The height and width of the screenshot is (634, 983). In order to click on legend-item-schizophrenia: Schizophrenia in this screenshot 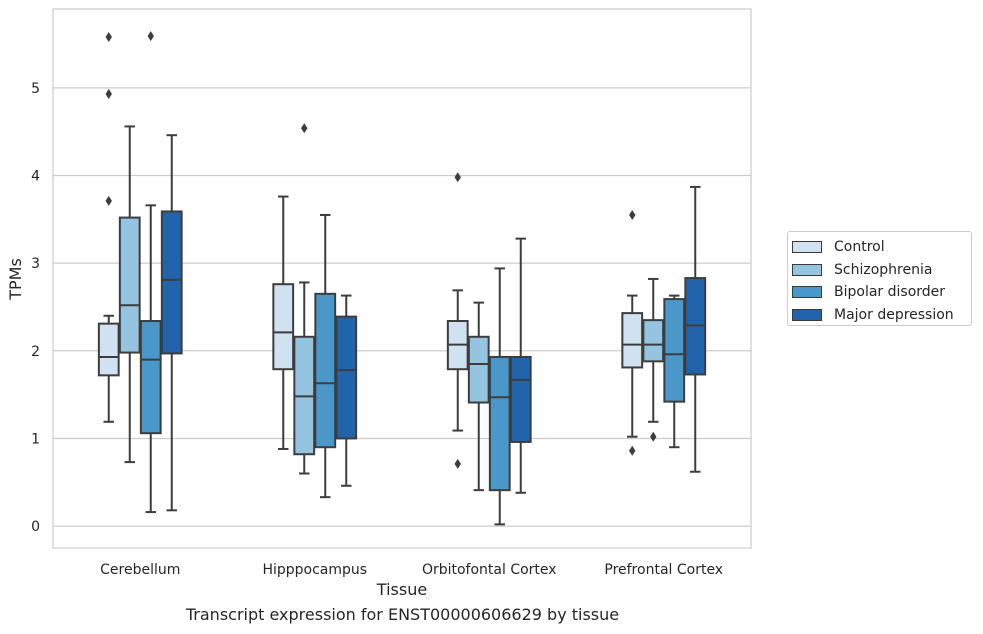, I will do `click(881, 270)`.